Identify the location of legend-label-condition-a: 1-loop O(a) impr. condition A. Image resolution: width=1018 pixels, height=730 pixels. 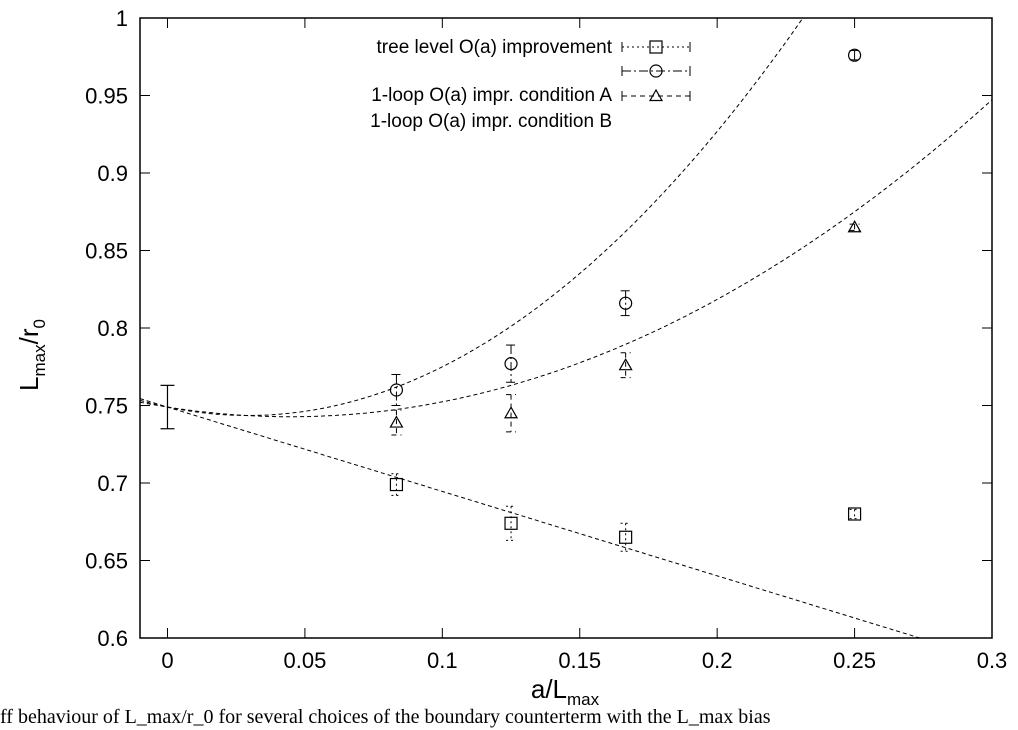
(491, 95).